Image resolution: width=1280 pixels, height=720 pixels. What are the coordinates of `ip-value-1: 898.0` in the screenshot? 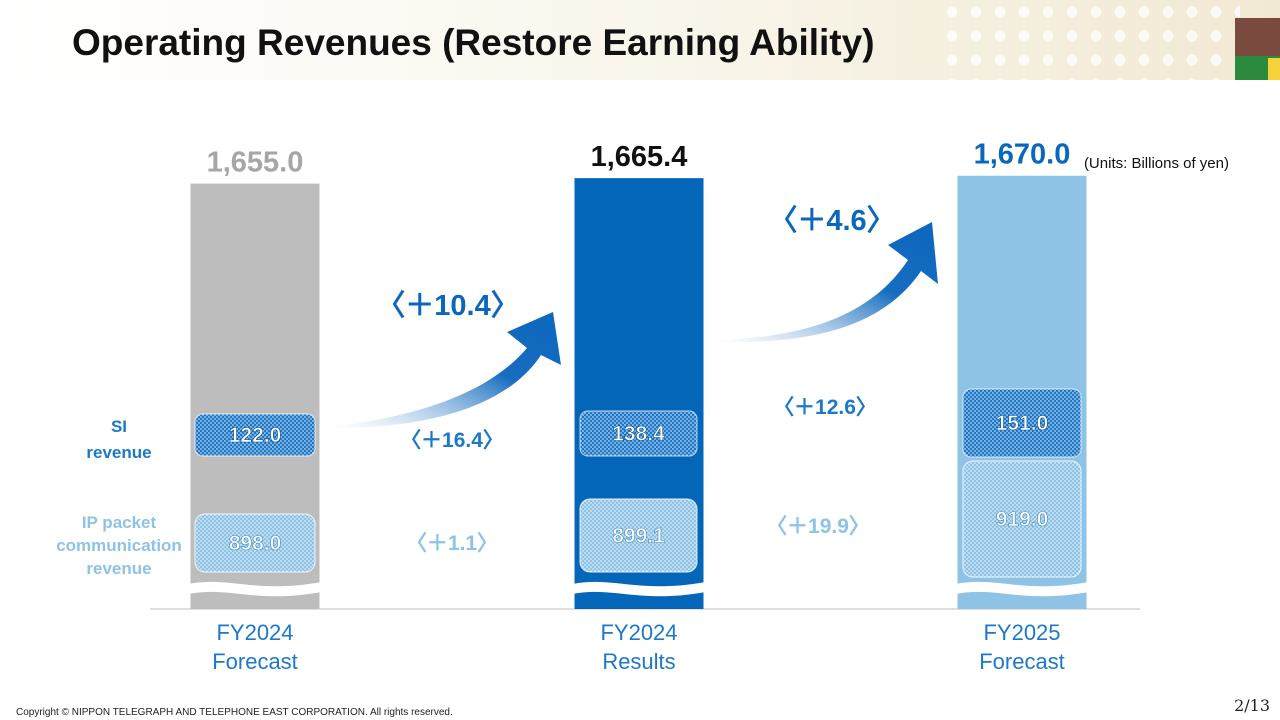 It's located at (255, 543).